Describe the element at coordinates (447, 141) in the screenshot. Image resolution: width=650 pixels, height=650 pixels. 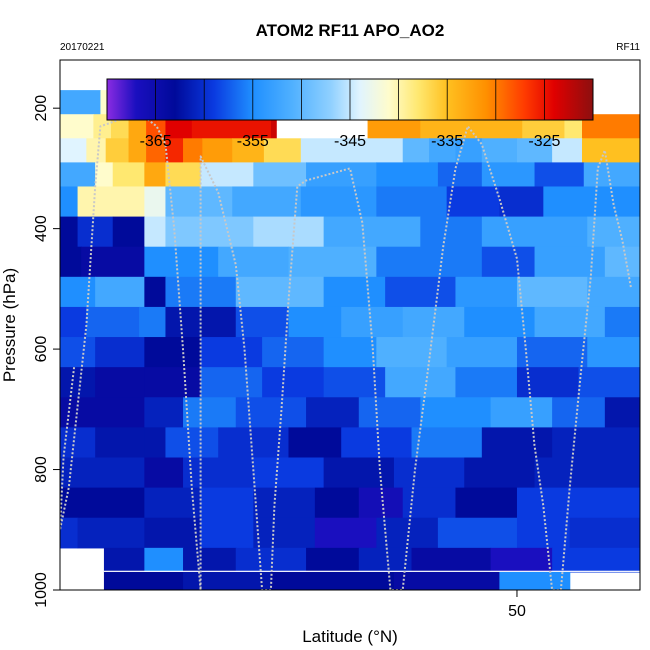
I see `colorbar-tick-label: -335` at that location.